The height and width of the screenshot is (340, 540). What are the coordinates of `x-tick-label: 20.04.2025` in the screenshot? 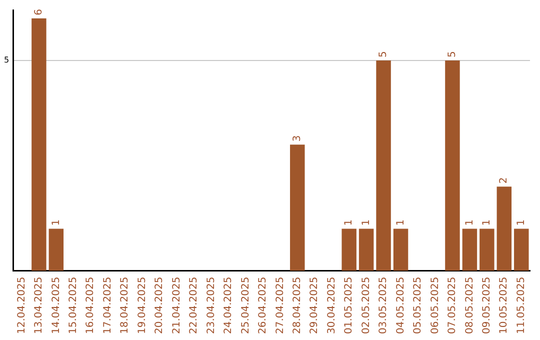 It's located at (160, 305).